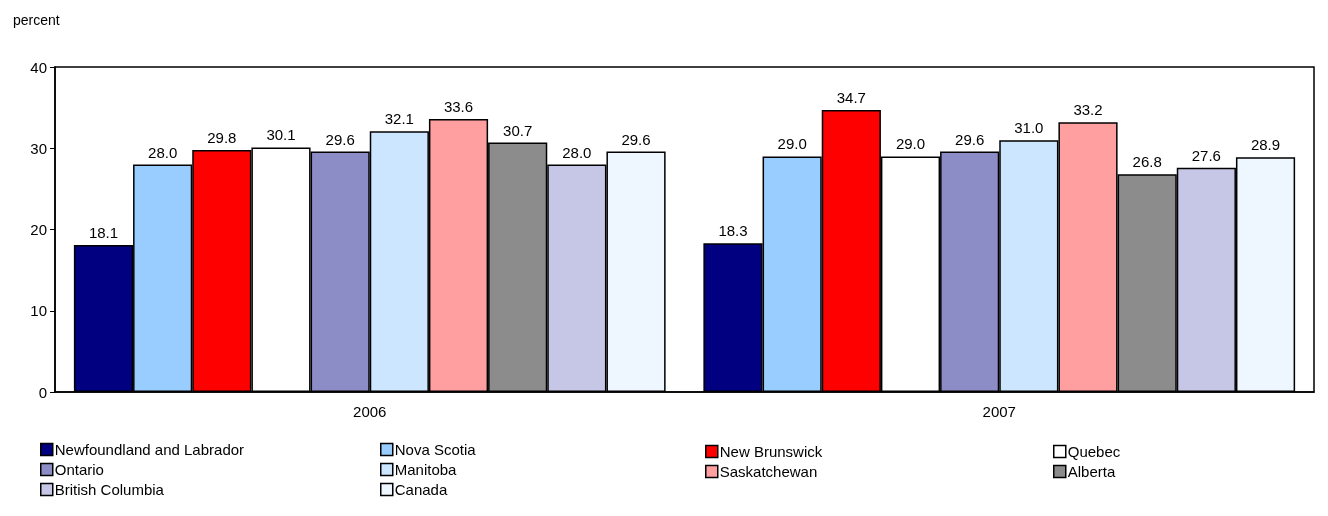  What do you see at coordinates (38, 311) in the screenshot?
I see `y-tick-label: 10` at bounding box center [38, 311].